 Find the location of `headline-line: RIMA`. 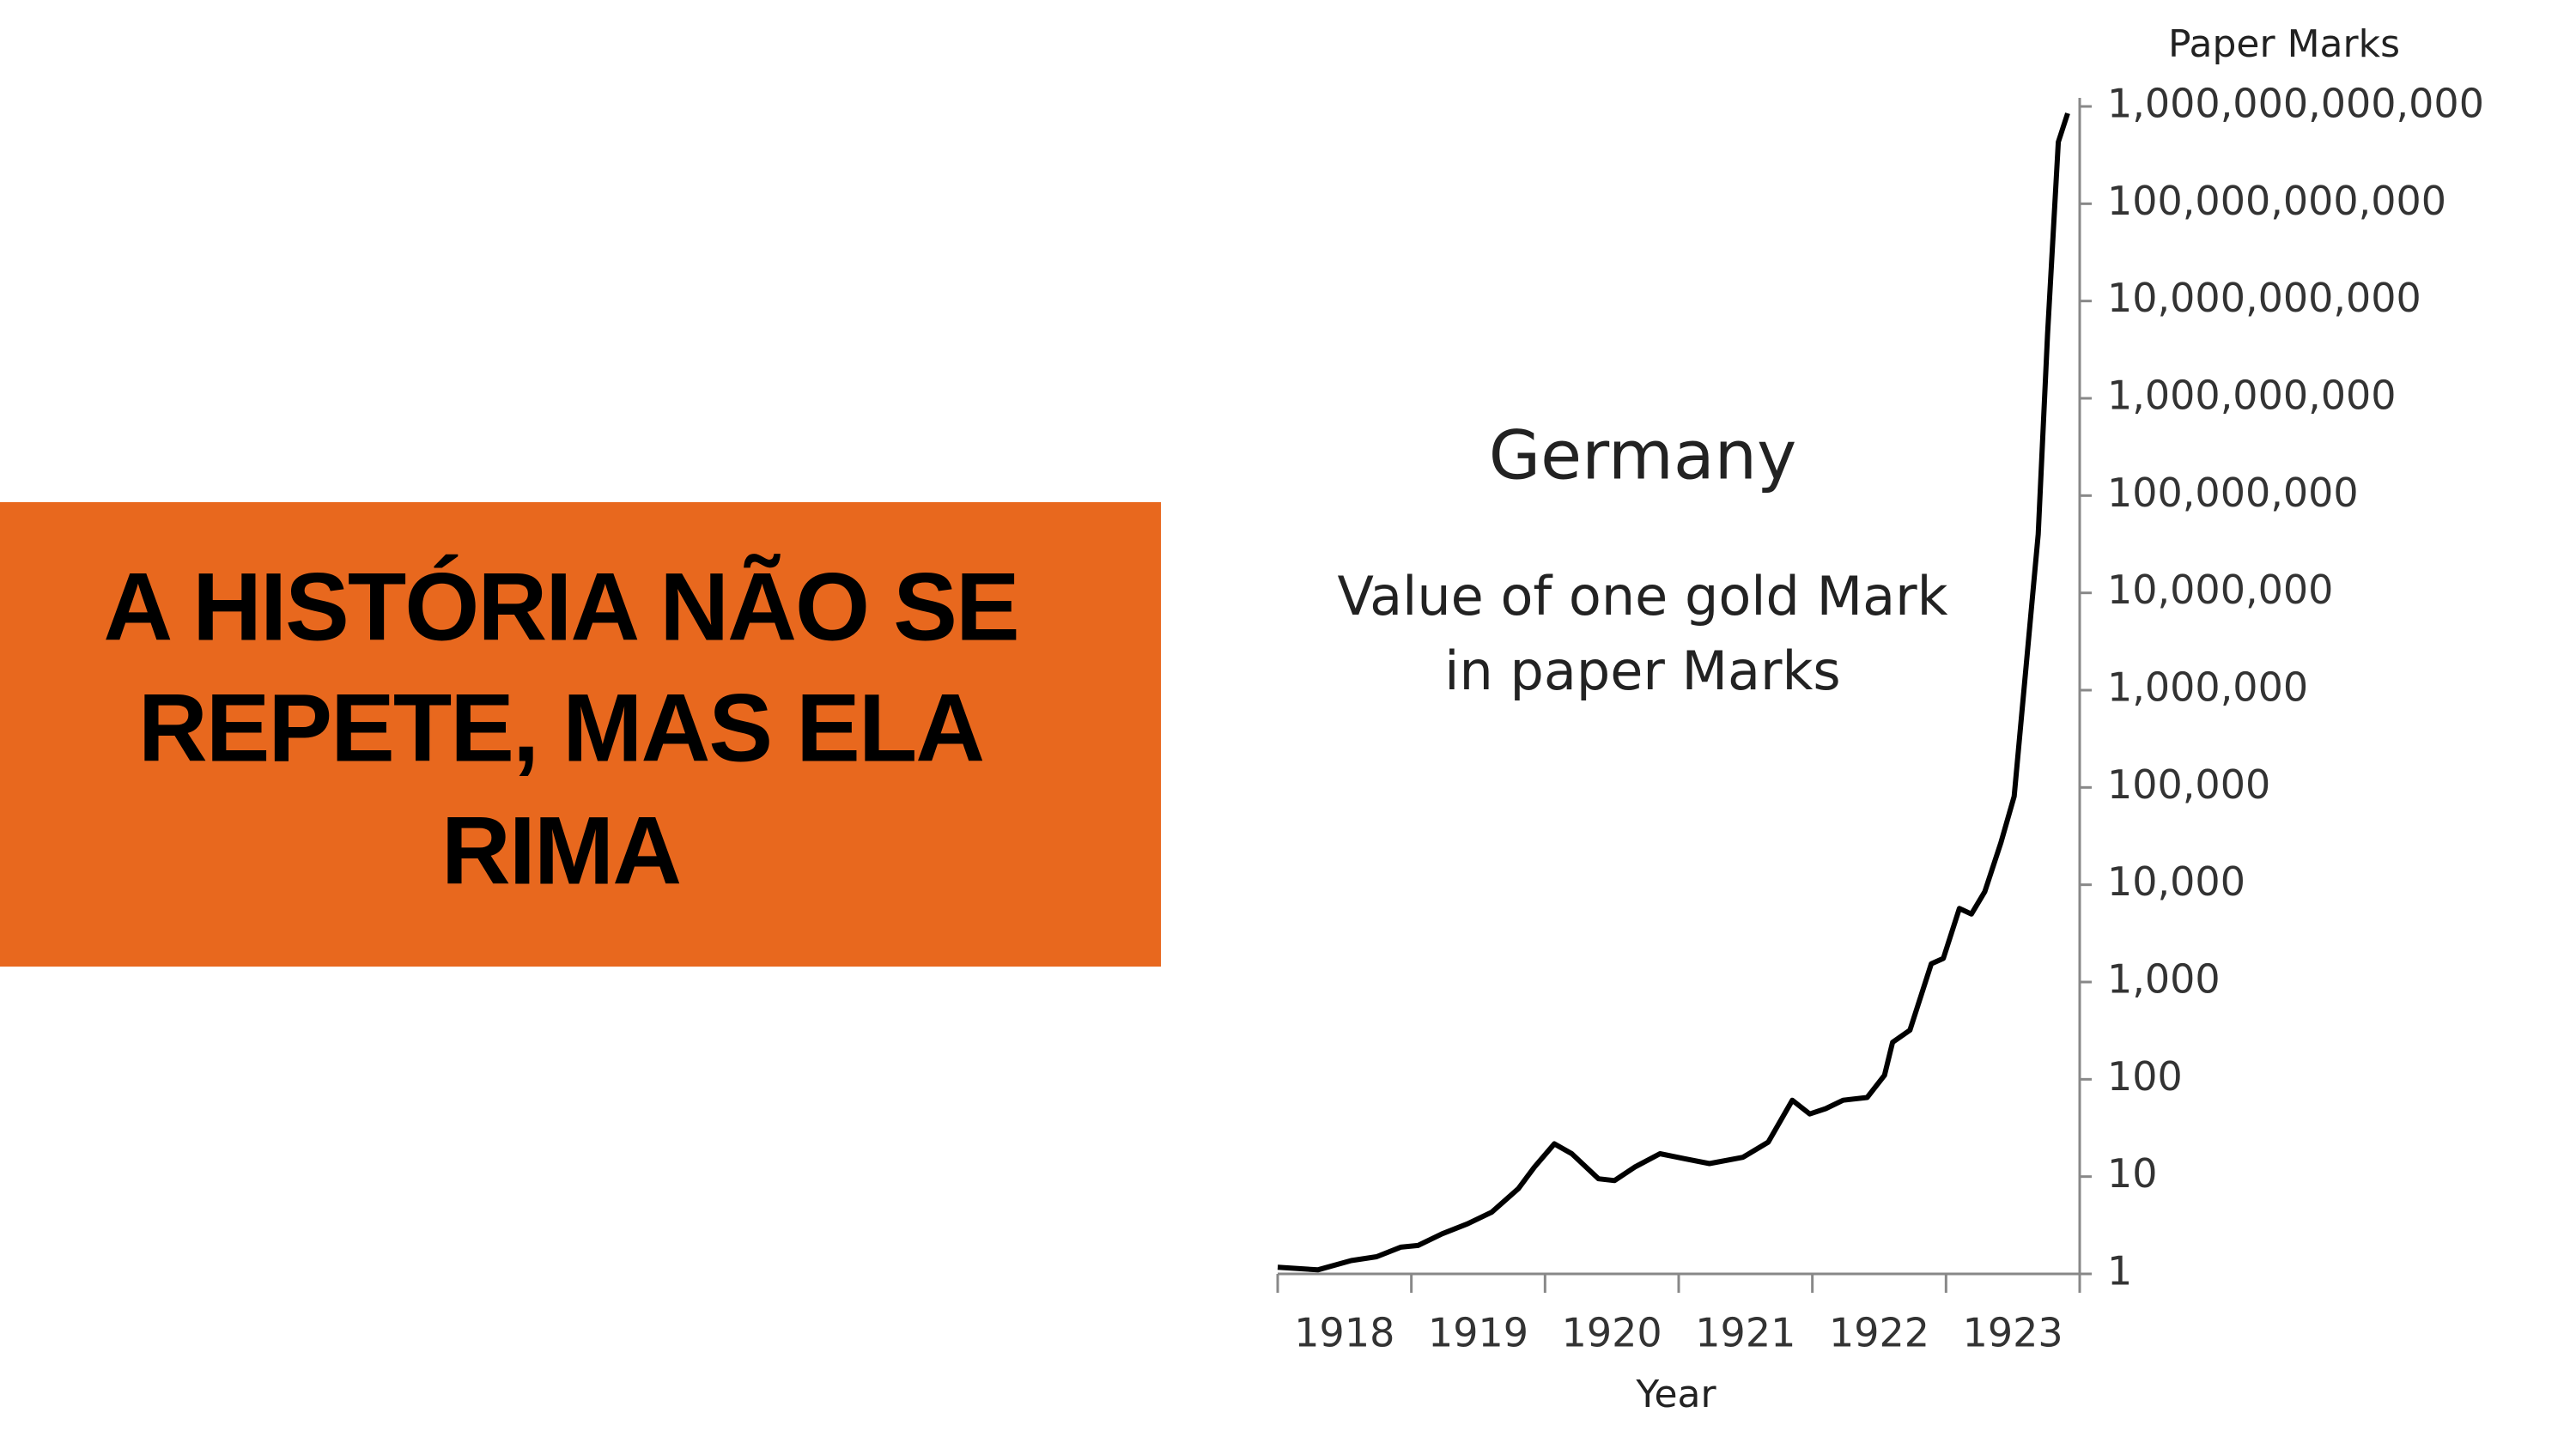

headline-line: RIMA is located at coordinates (561, 851).